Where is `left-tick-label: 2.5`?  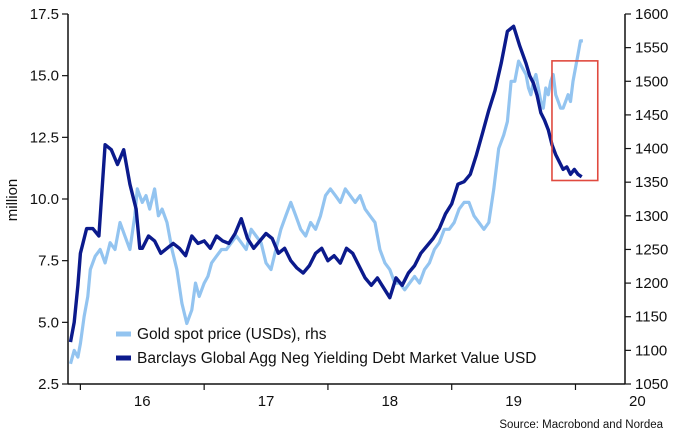 left-tick-label: 2.5 is located at coordinates (48, 384).